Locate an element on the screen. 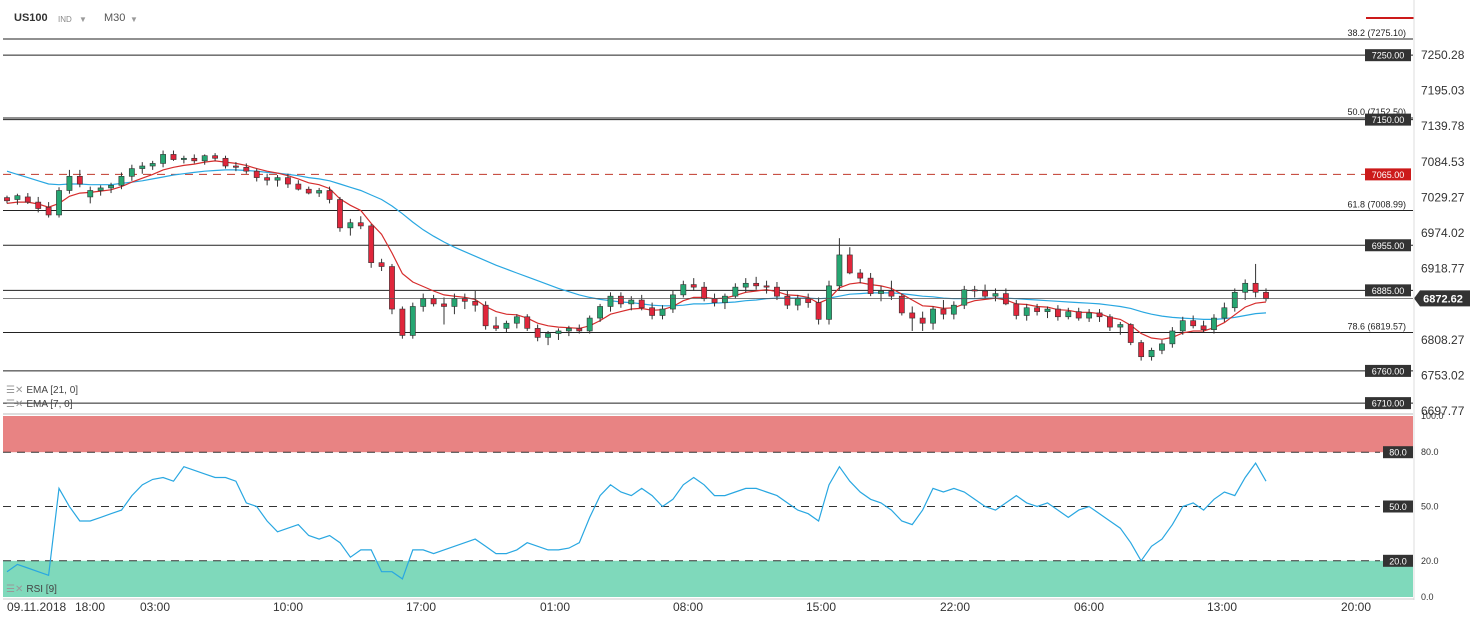 The image size is (1482, 622). level-badge-label: 6710.00 is located at coordinates (1388, 404).